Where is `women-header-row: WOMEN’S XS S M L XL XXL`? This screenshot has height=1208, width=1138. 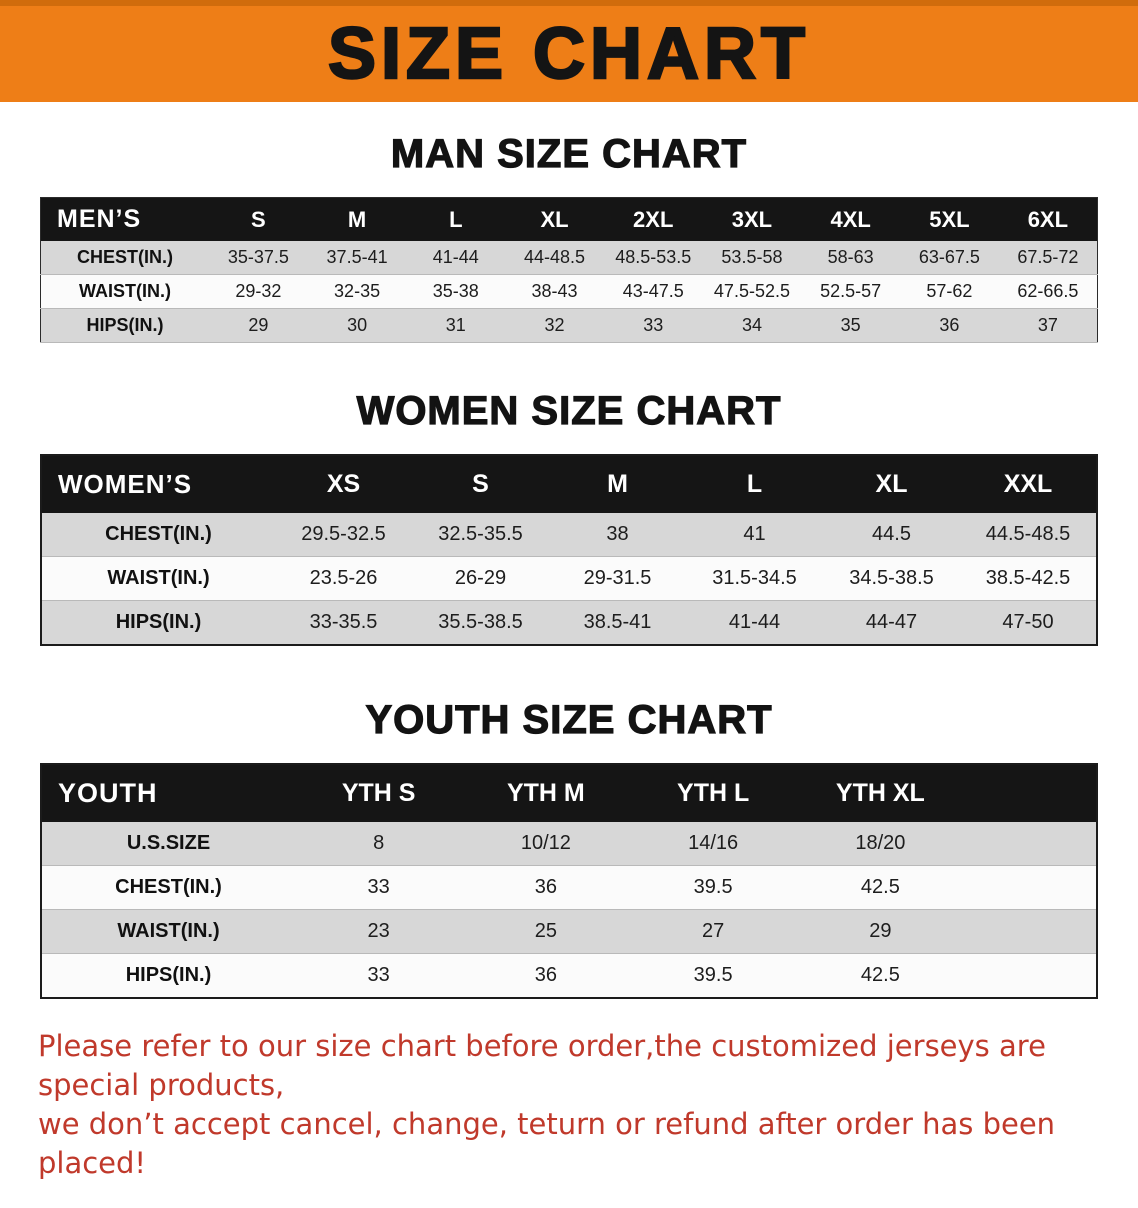
women-header-row: WOMEN’S XS S M L XL XXL is located at coordinates (569, 484).